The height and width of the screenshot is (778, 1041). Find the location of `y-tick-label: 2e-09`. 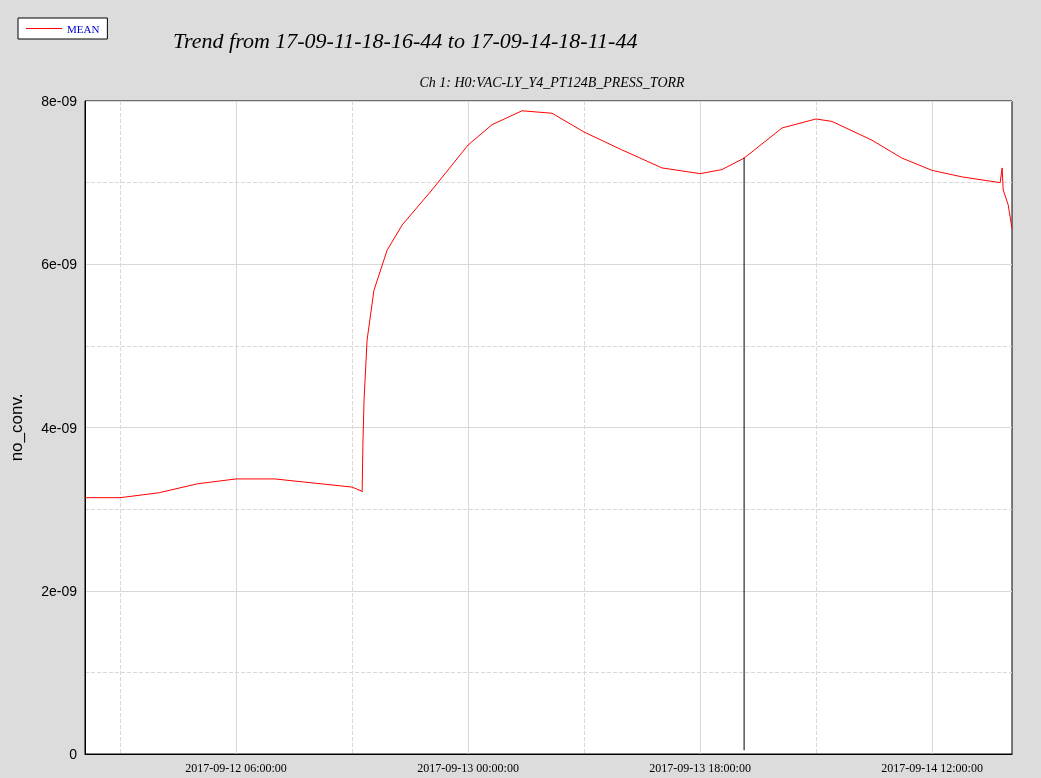

y-tick-label: 2e-09 is located at coordinates (59, 590).